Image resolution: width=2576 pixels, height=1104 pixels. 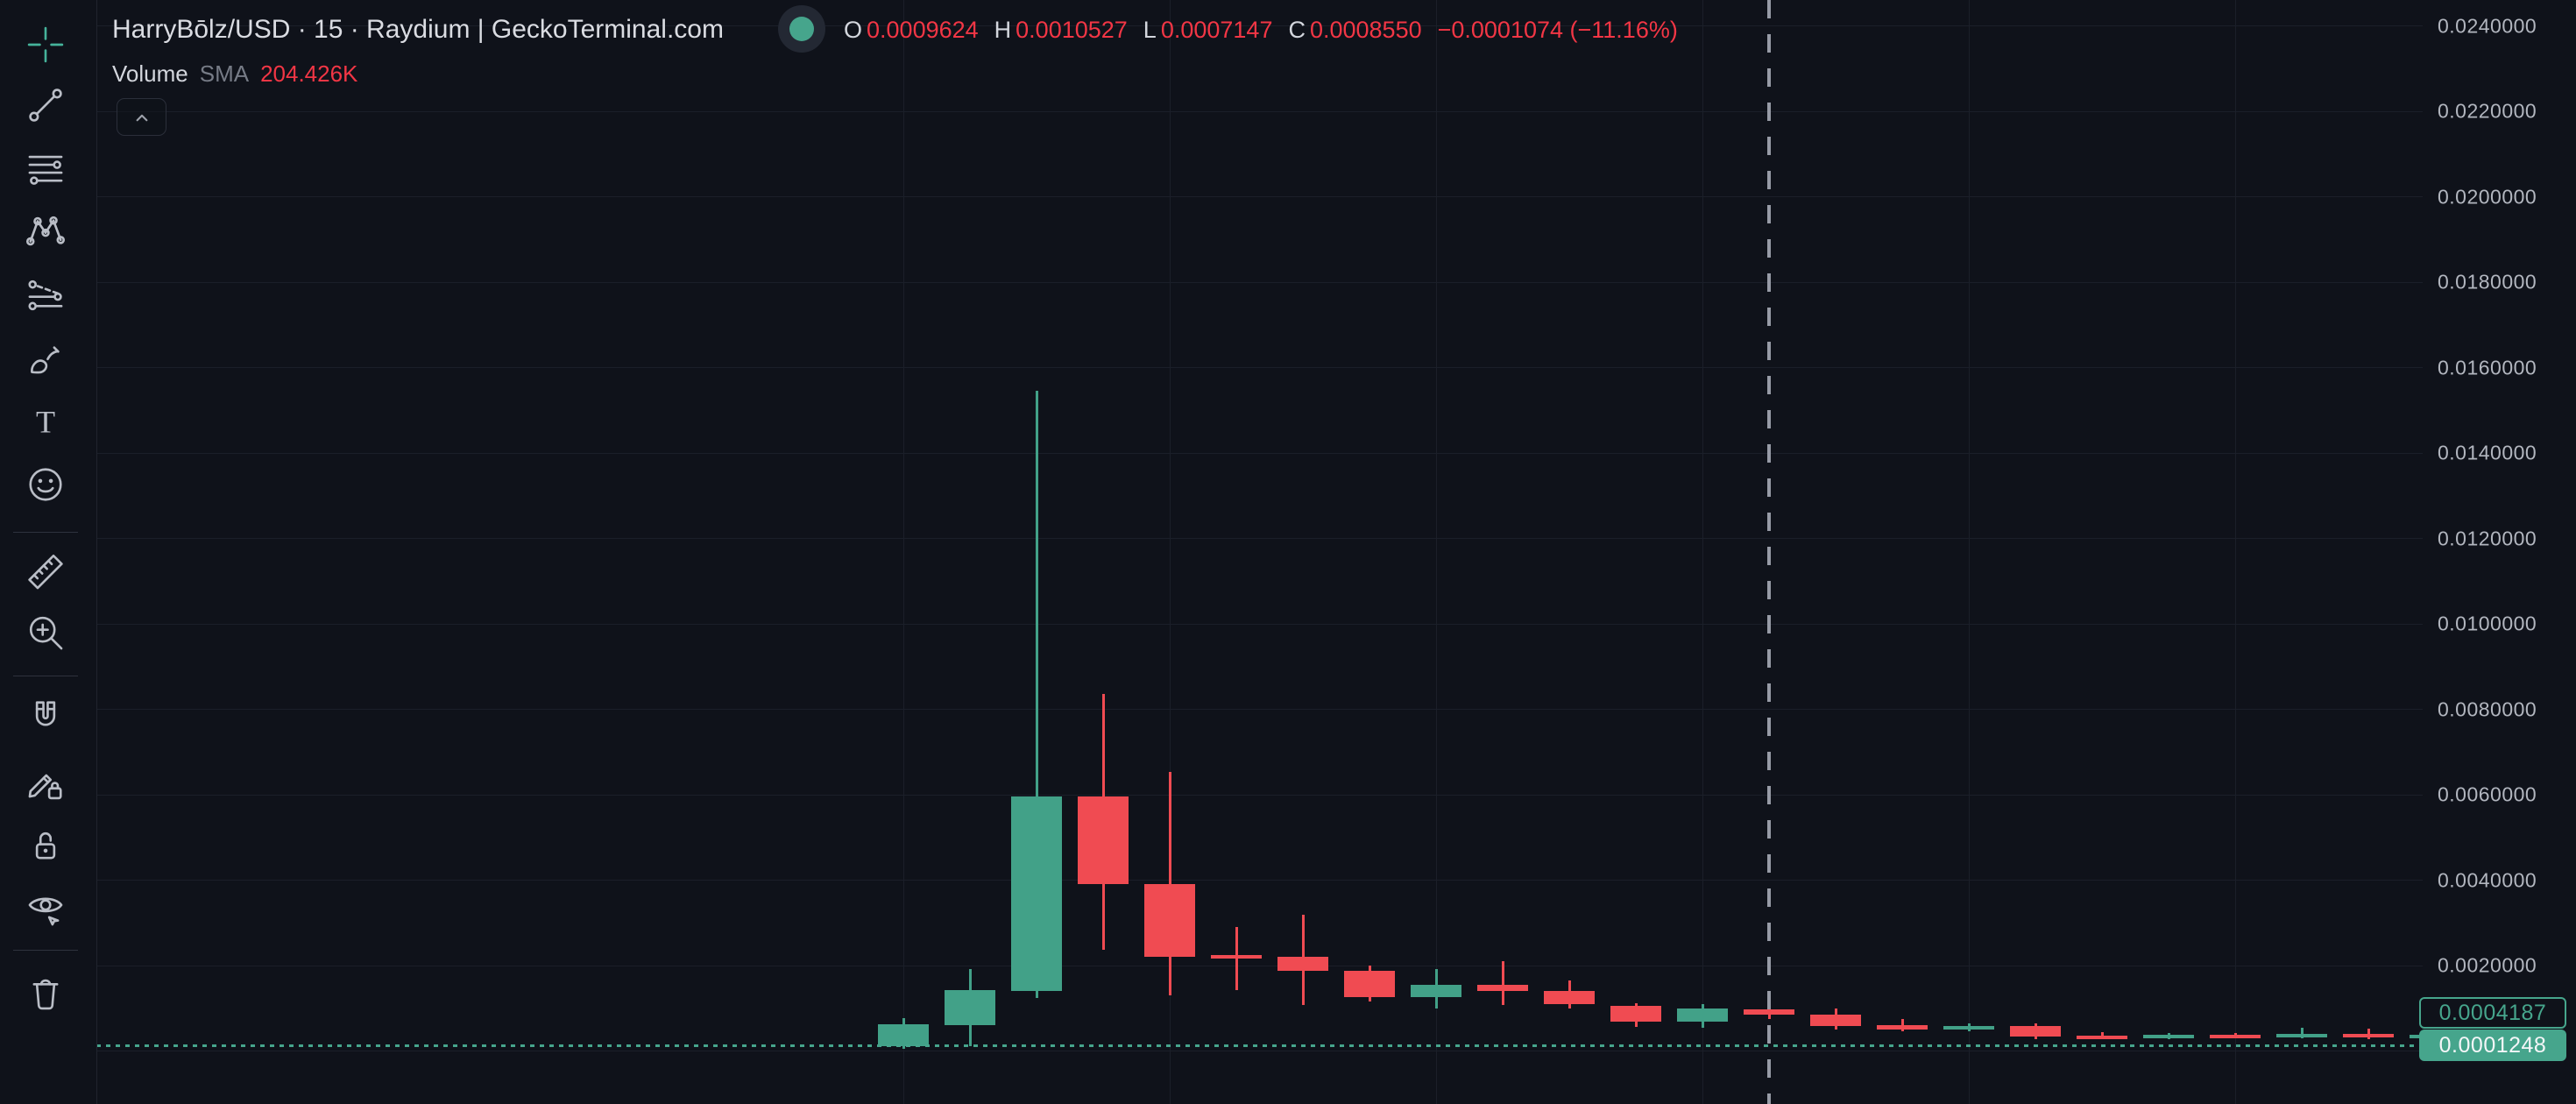 What do you see at coordinates (1061, 29) in the screenshot?
I see `ohlc-h-value: H 0.0010527` at bounding box center [1061, 29].